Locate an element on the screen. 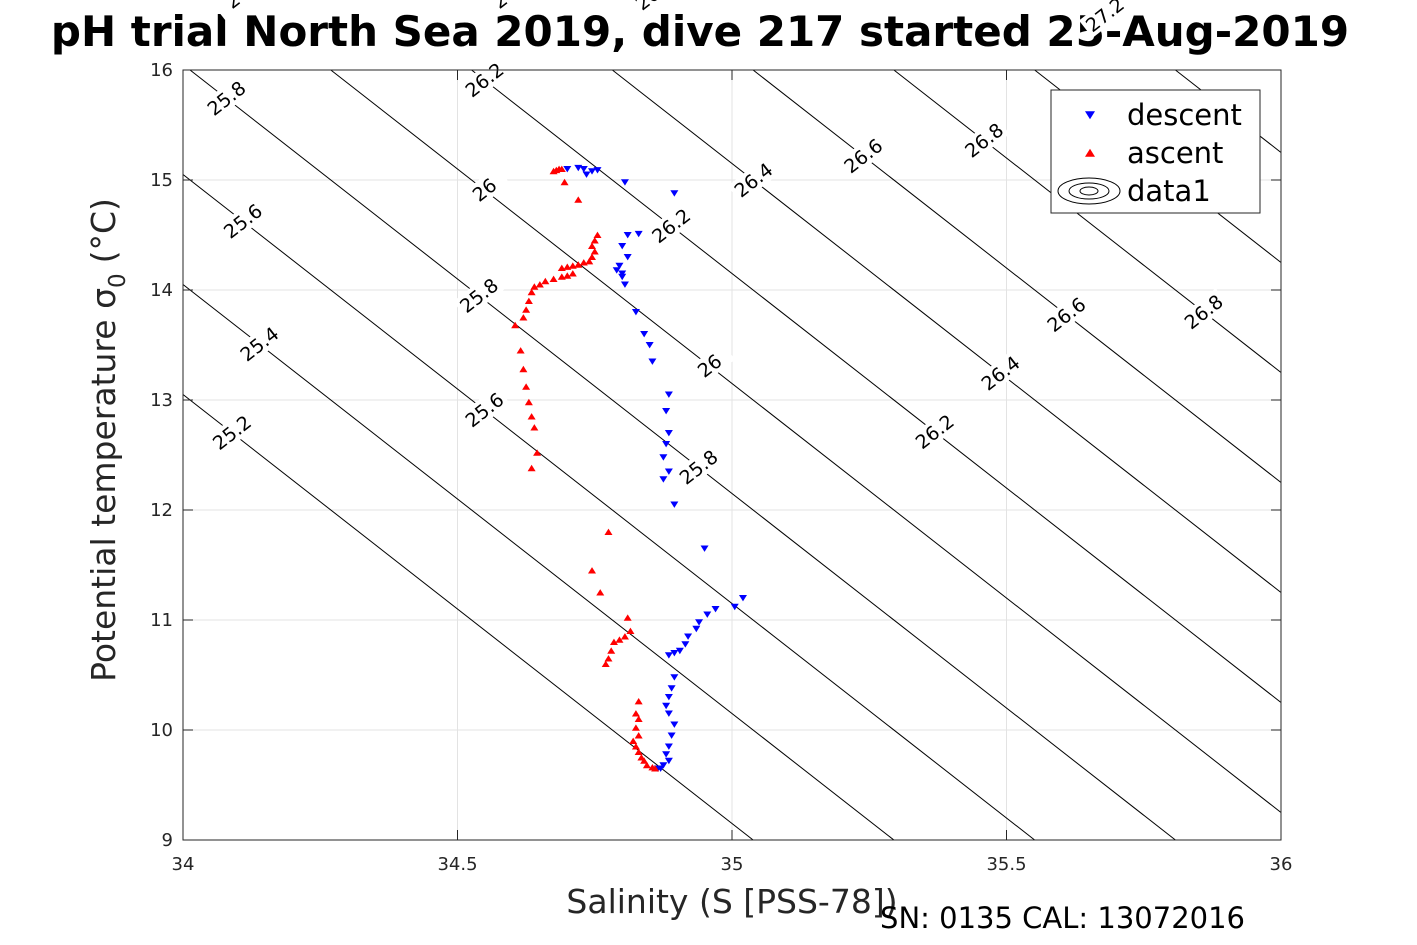 This screenshot has height=945, width=1417. x-tick-label: 36 is located at coordinates (1281, 864).